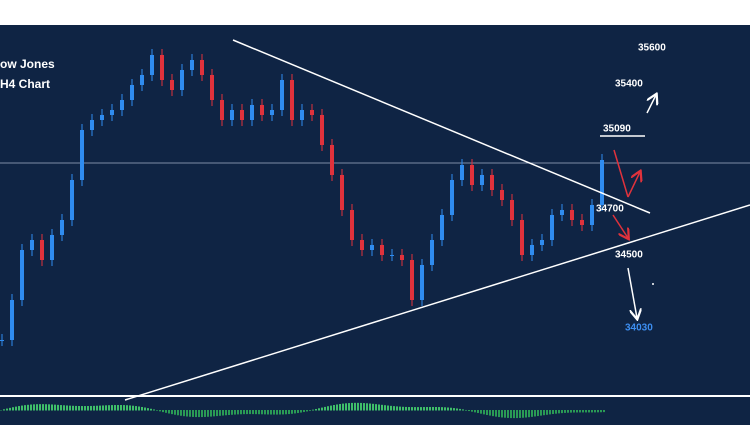 The width and height of the screenshot is (750, 430). Describe the element at coordinates (629, 255) in the screenshot. I see `level-label: 34500` at that location.